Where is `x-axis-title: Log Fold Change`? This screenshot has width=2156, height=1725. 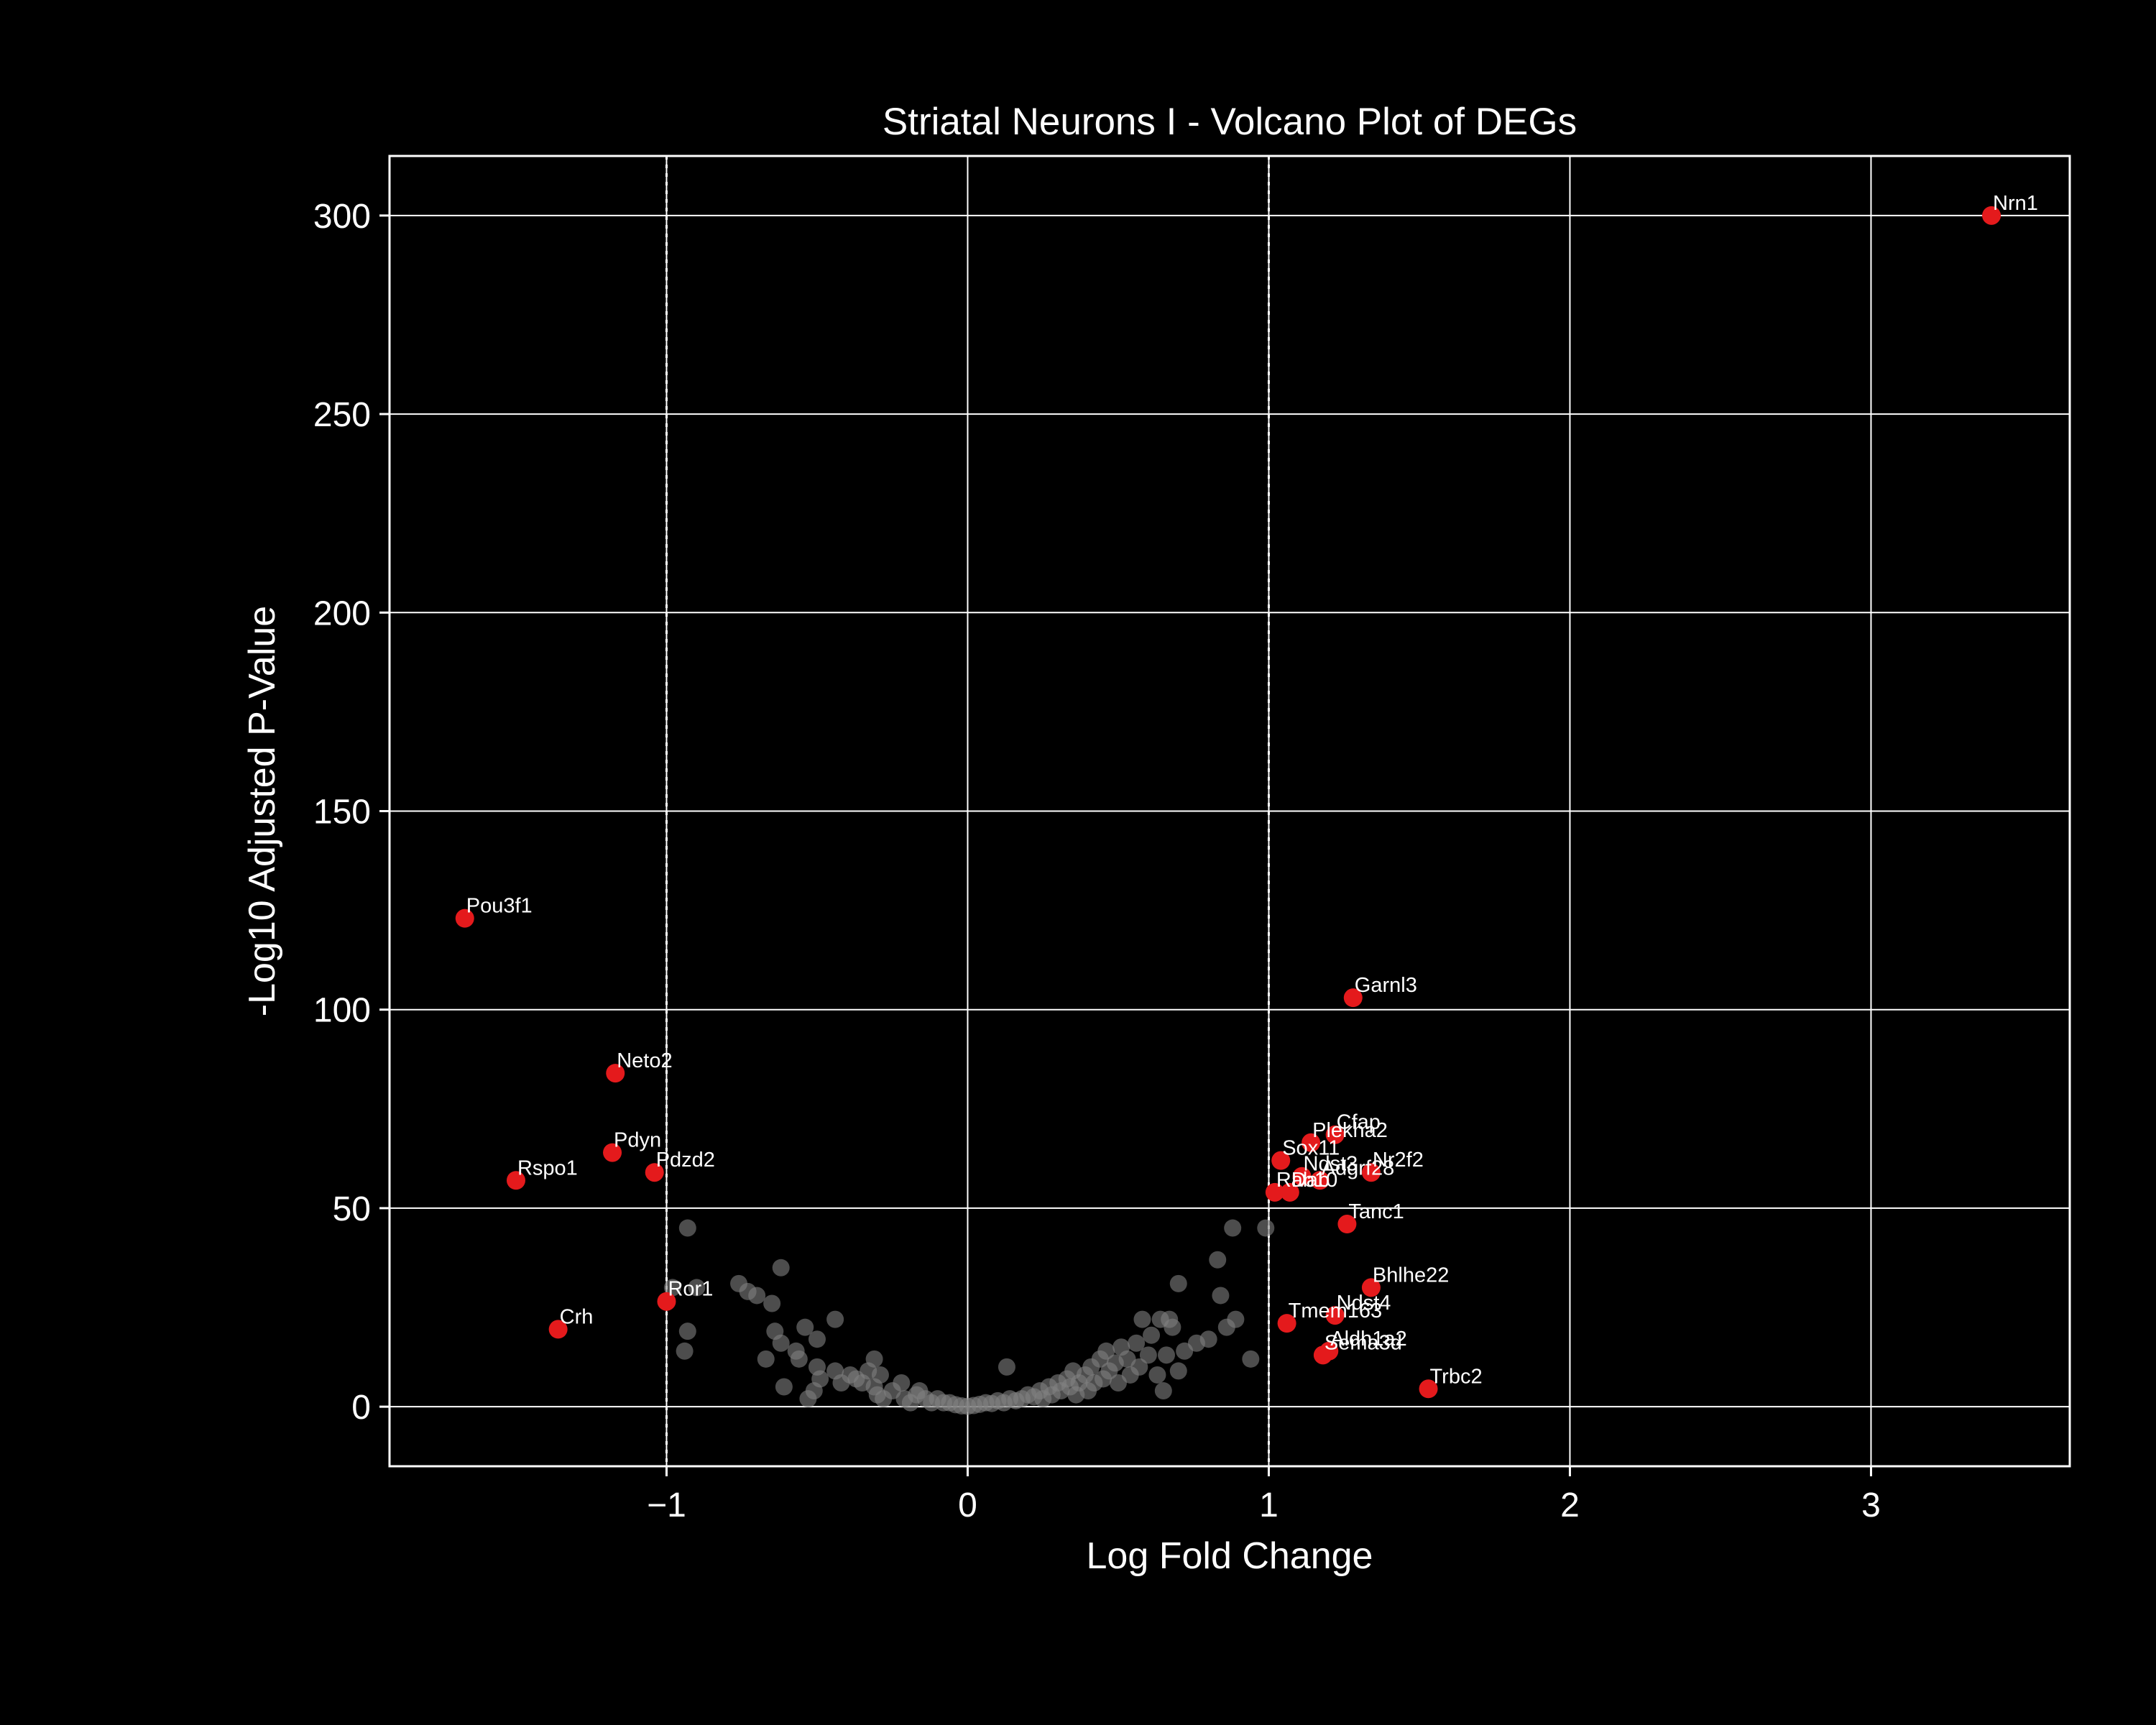 x-axis-title: Log Fold Change is located at coordinates (1230, 1556).